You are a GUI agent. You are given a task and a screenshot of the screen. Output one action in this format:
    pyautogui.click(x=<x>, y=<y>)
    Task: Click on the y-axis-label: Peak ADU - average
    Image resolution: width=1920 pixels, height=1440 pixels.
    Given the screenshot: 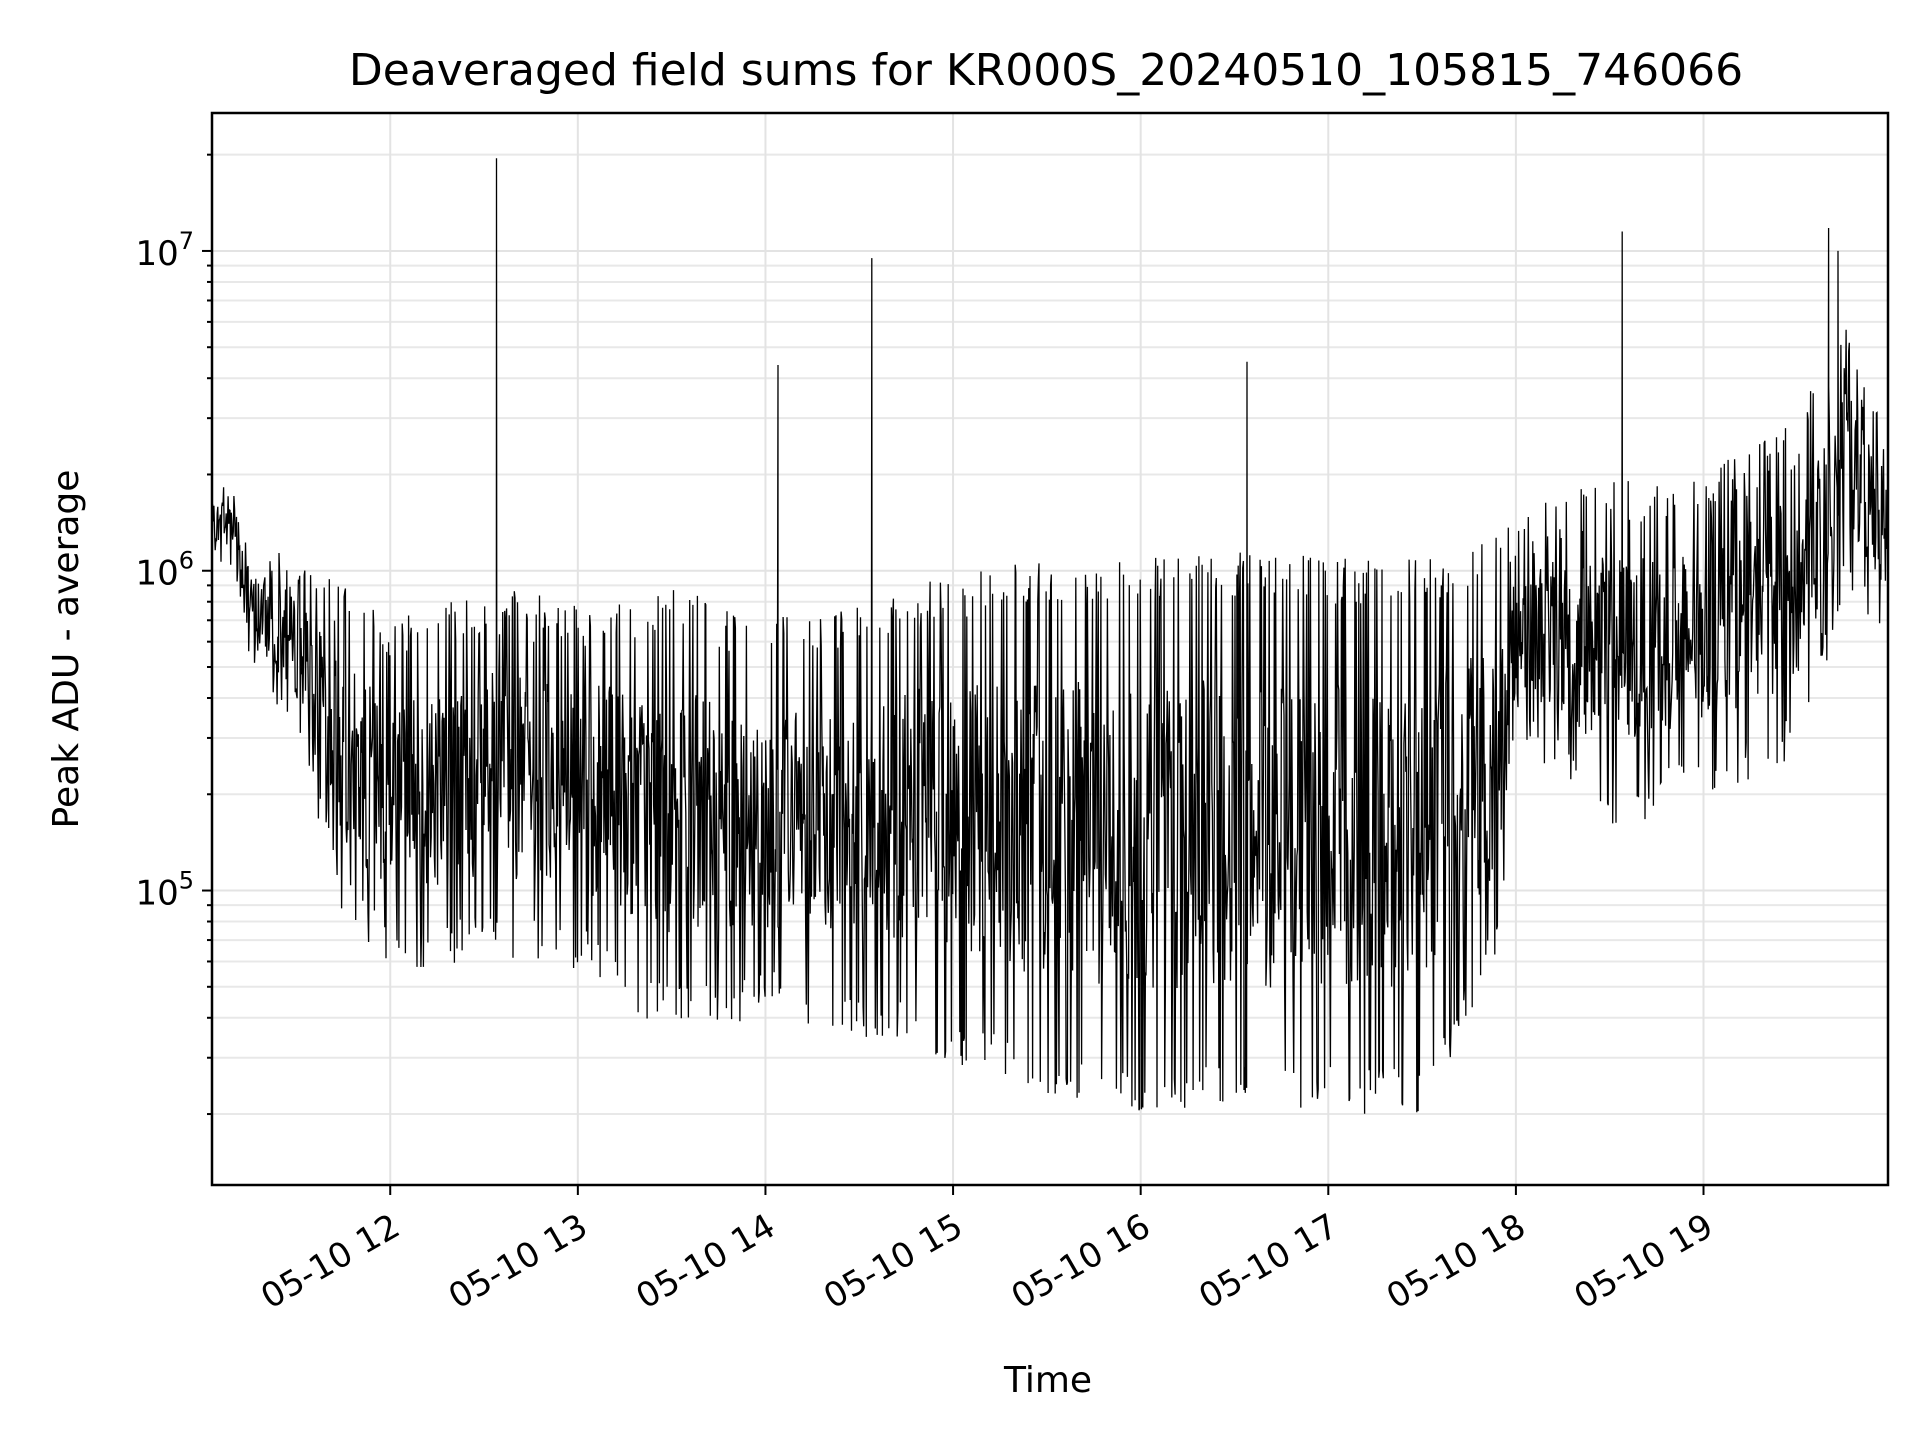 What is the action you would take?
    pyautogui.click(x=66, y=649)
    